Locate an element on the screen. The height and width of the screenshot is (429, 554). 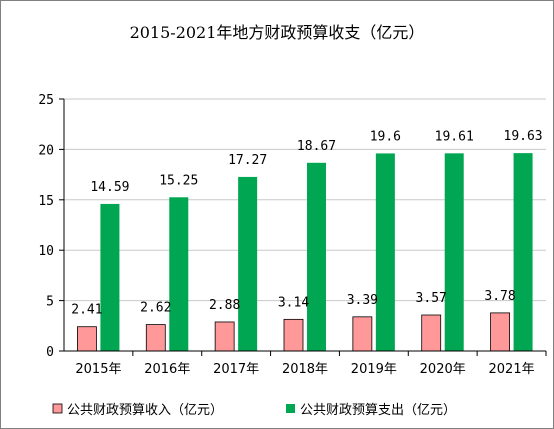
legend-swatch-expenditure is located at coordinates (290, 408).